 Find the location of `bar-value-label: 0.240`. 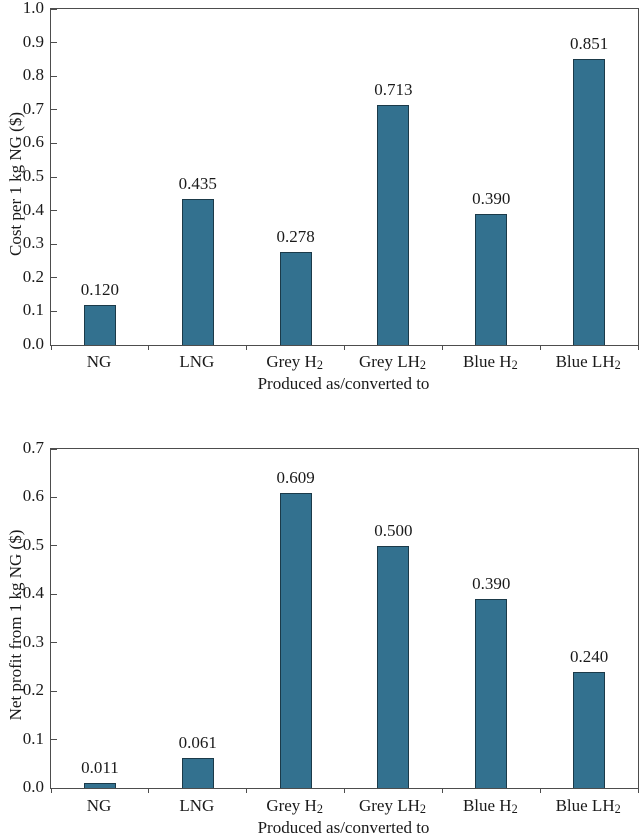

bar-value-label: 0.240 is located at coordinates (589, 656).